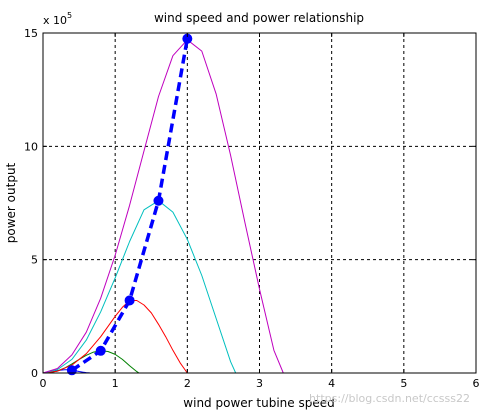 This screenshot has height=412, width=490. What do you see at coordinates (258, 403) in the screenshot?
I see `x-axis-label: wind power tubine speed` at bounding box center [258, 403].